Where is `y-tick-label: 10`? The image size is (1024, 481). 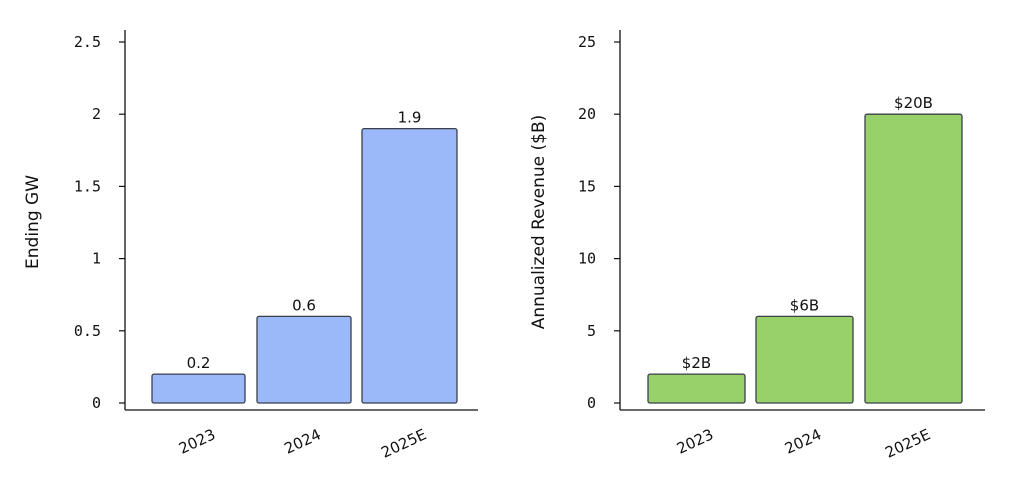
y-tick-label: 10 is located at coordinates (587, 259).